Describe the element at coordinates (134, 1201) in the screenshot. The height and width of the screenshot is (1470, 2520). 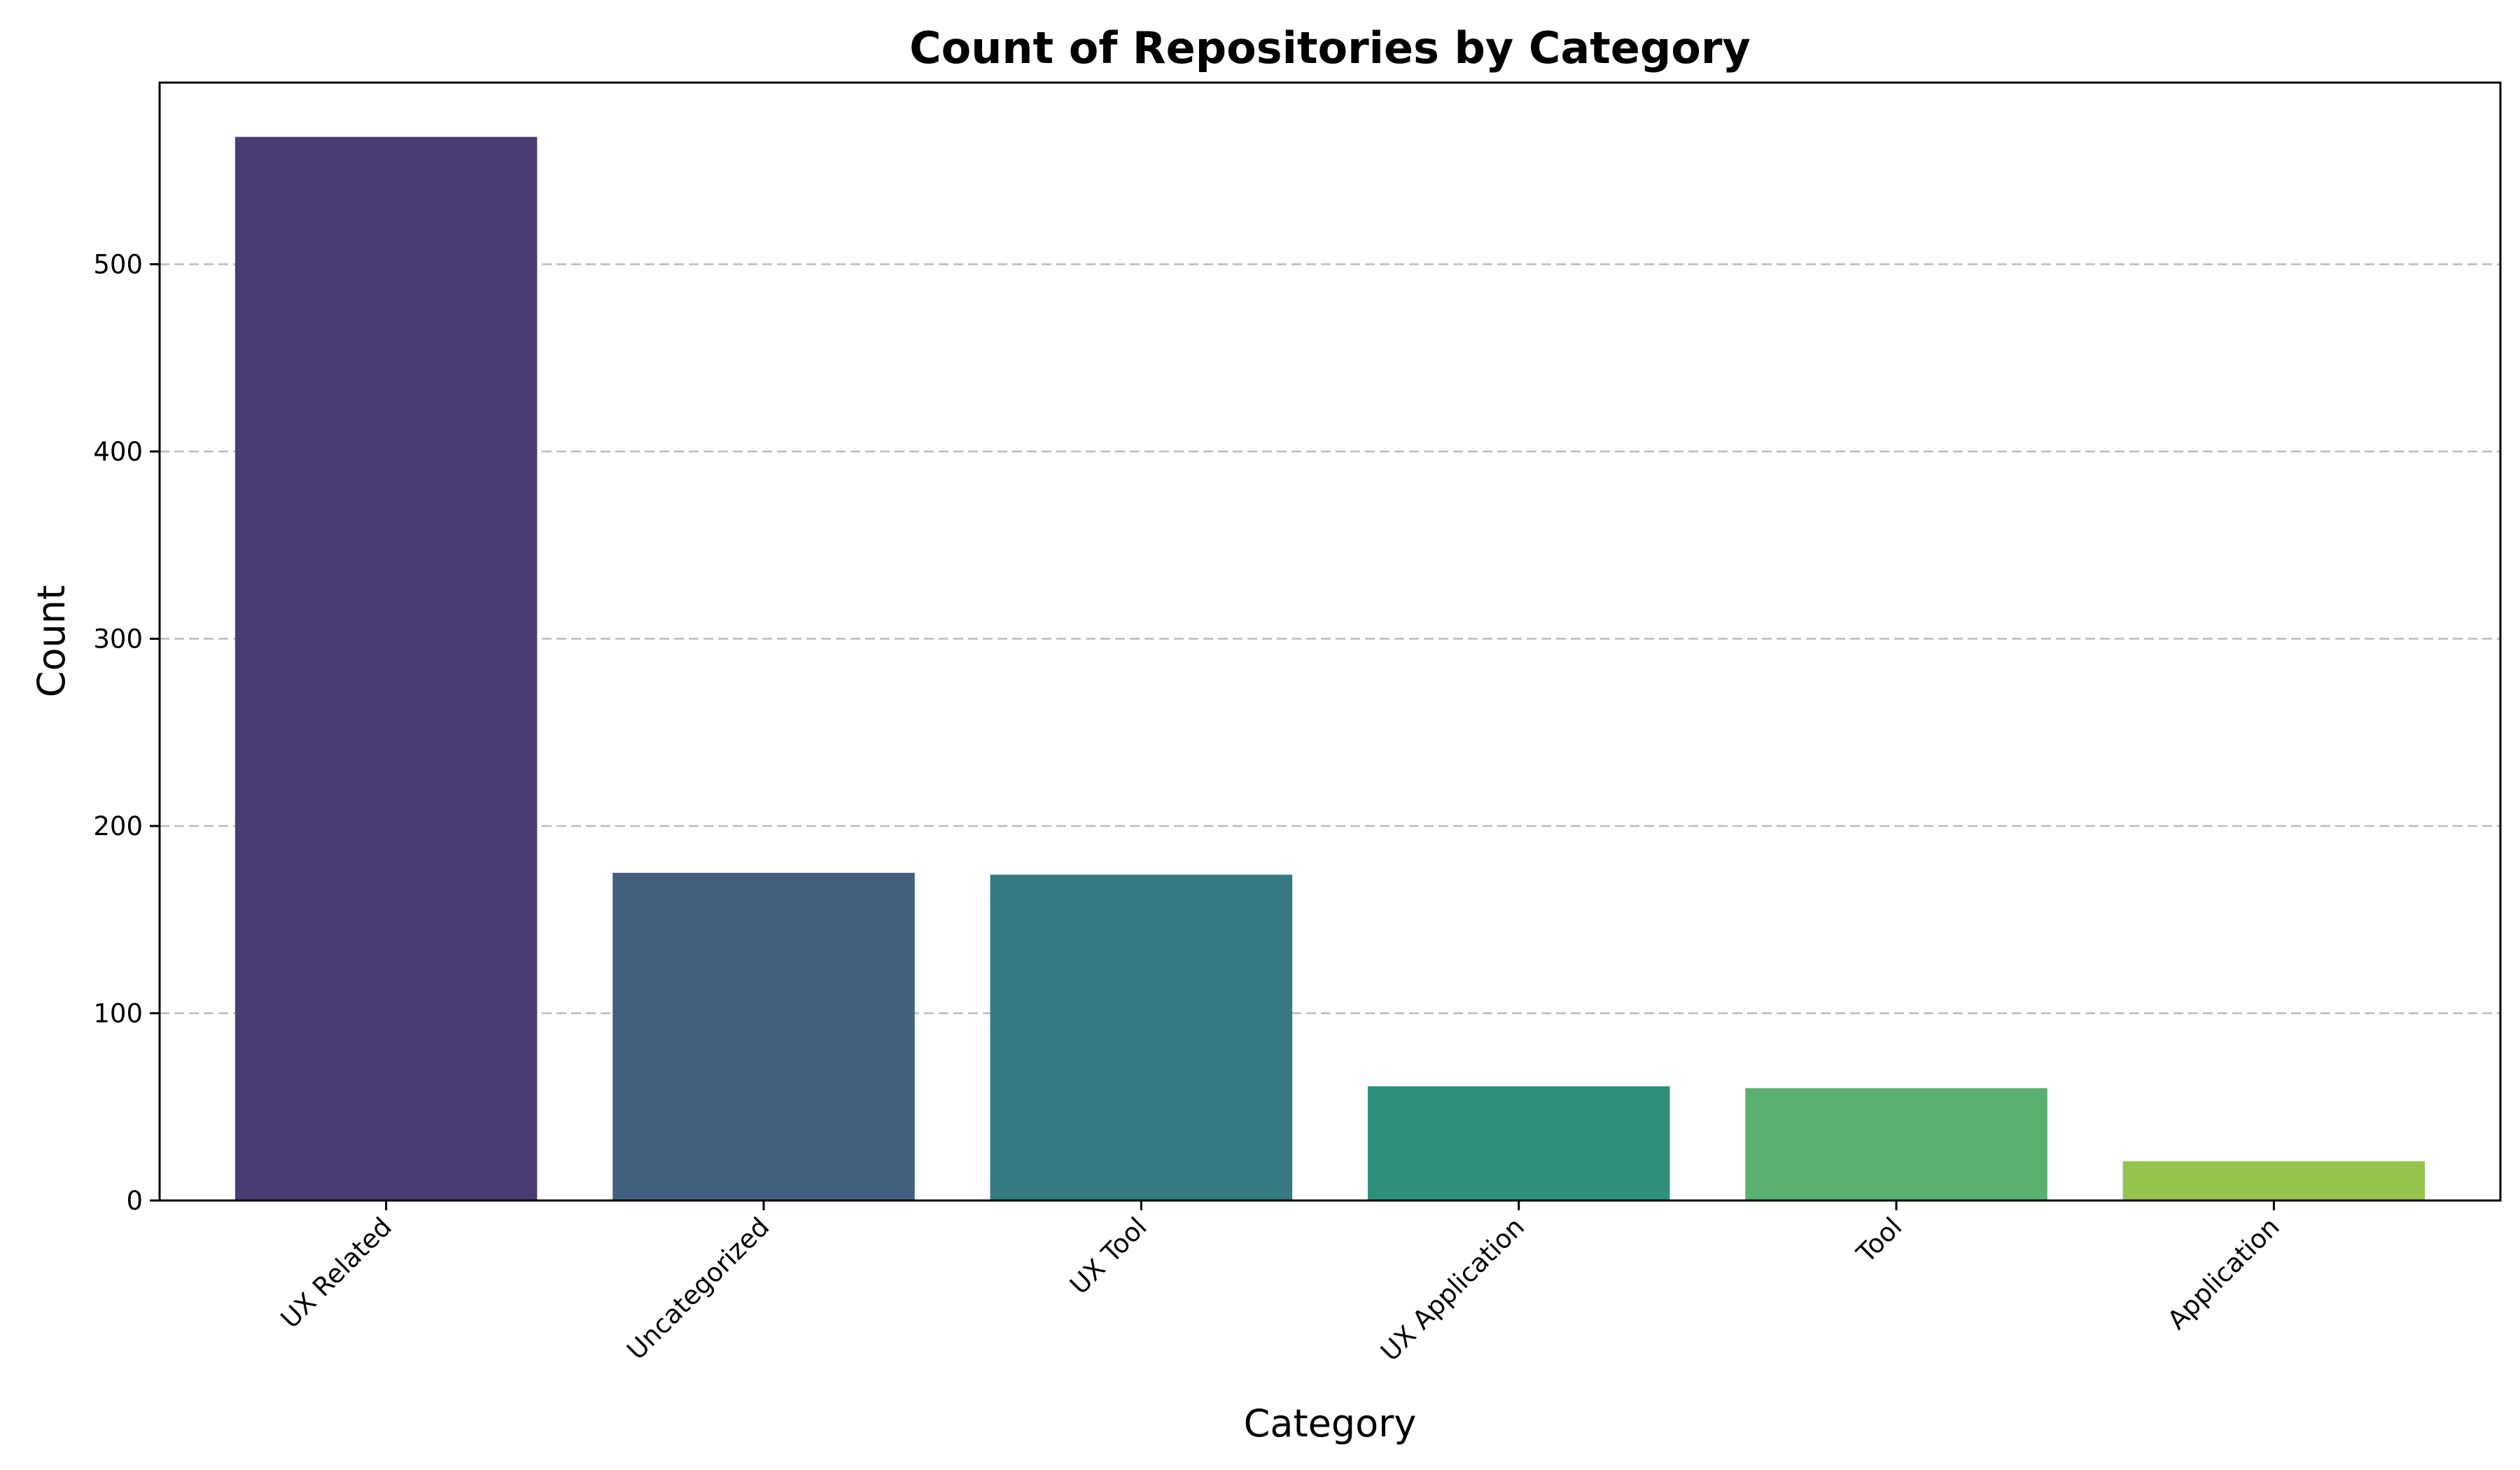
I see `y-tick-label: 0` at that location.